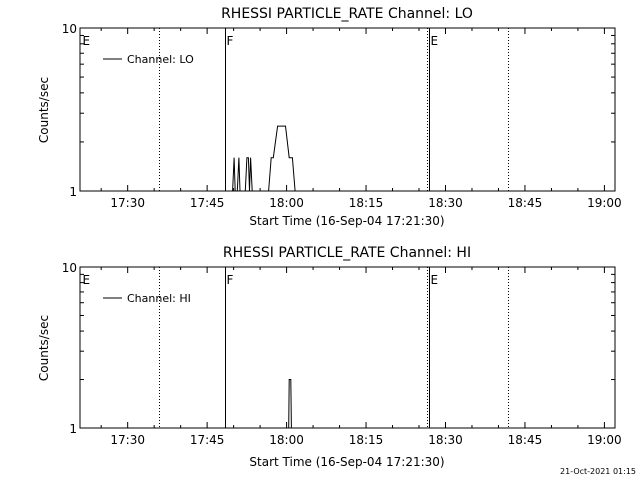  What do you see at coordinates (159, 298) in the screenshot?
I see `legend-label: Channel: HI` at bounding box center [159, 298].